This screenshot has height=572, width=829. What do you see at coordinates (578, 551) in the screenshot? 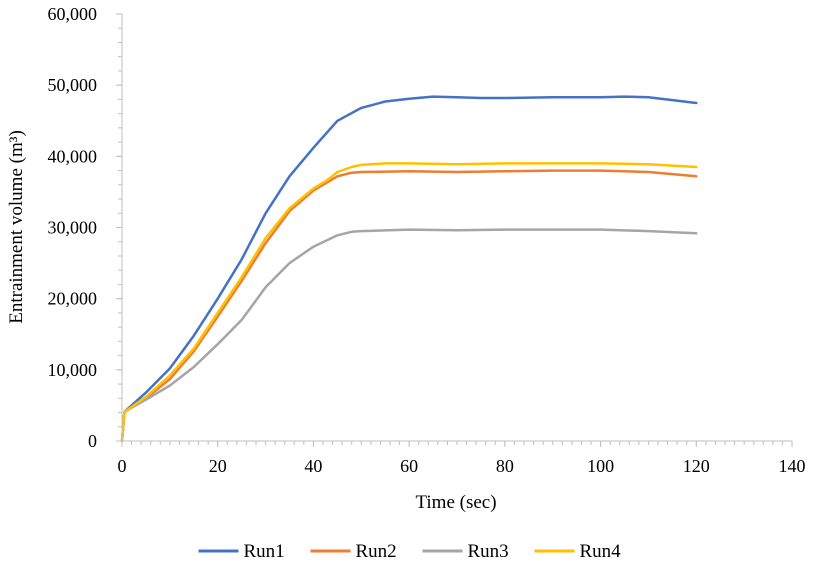
I see `legend-item-run4: Run4` at bounding box center [578, 551].